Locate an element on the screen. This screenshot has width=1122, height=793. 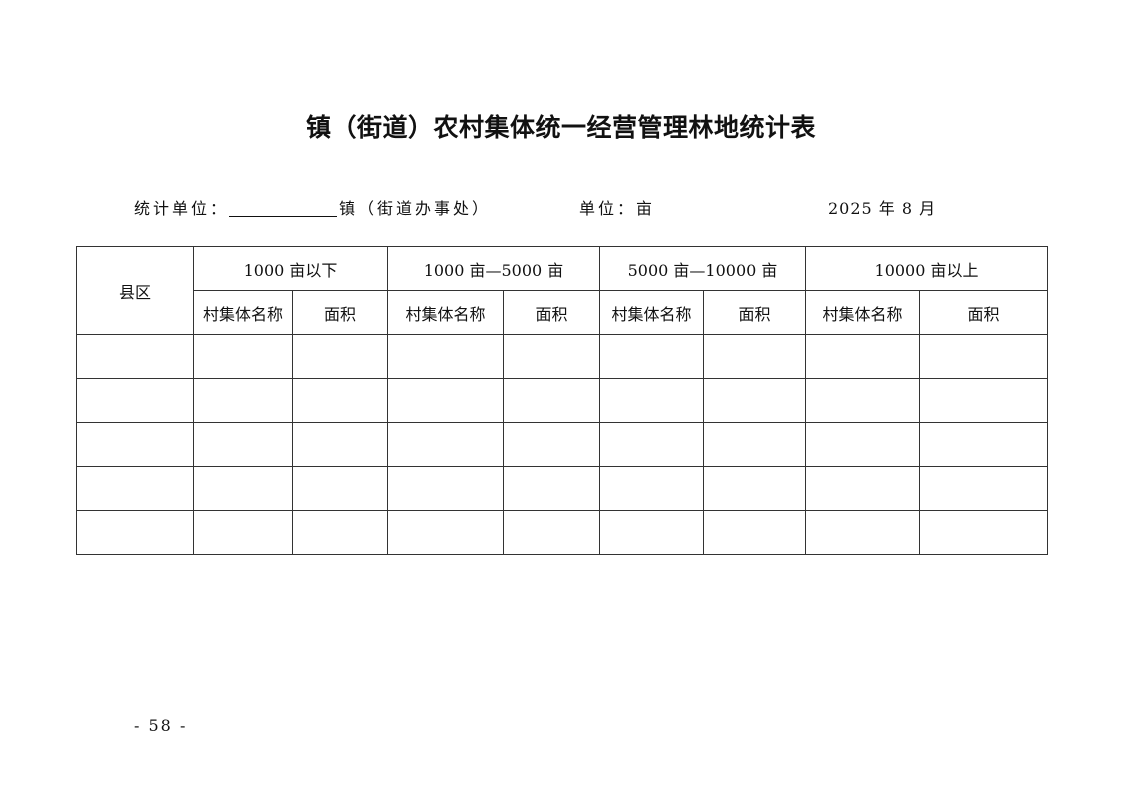
group-header: 1000 亩以下 is located at coordinates (290, 268).